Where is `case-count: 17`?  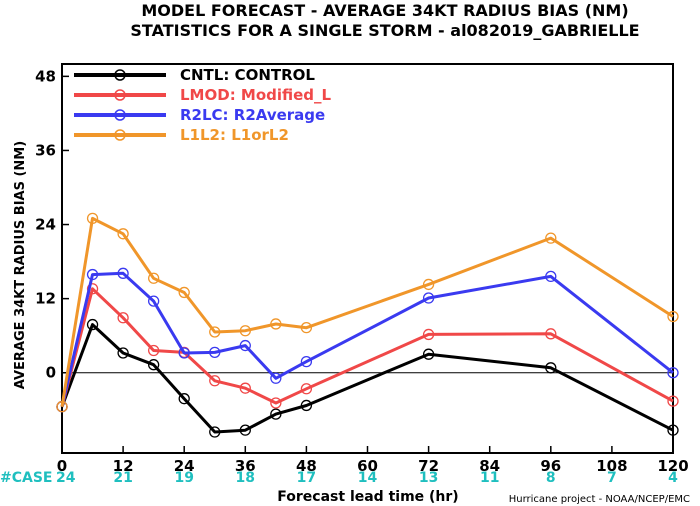
case-count: 17 is located at coordinates (306, 478).